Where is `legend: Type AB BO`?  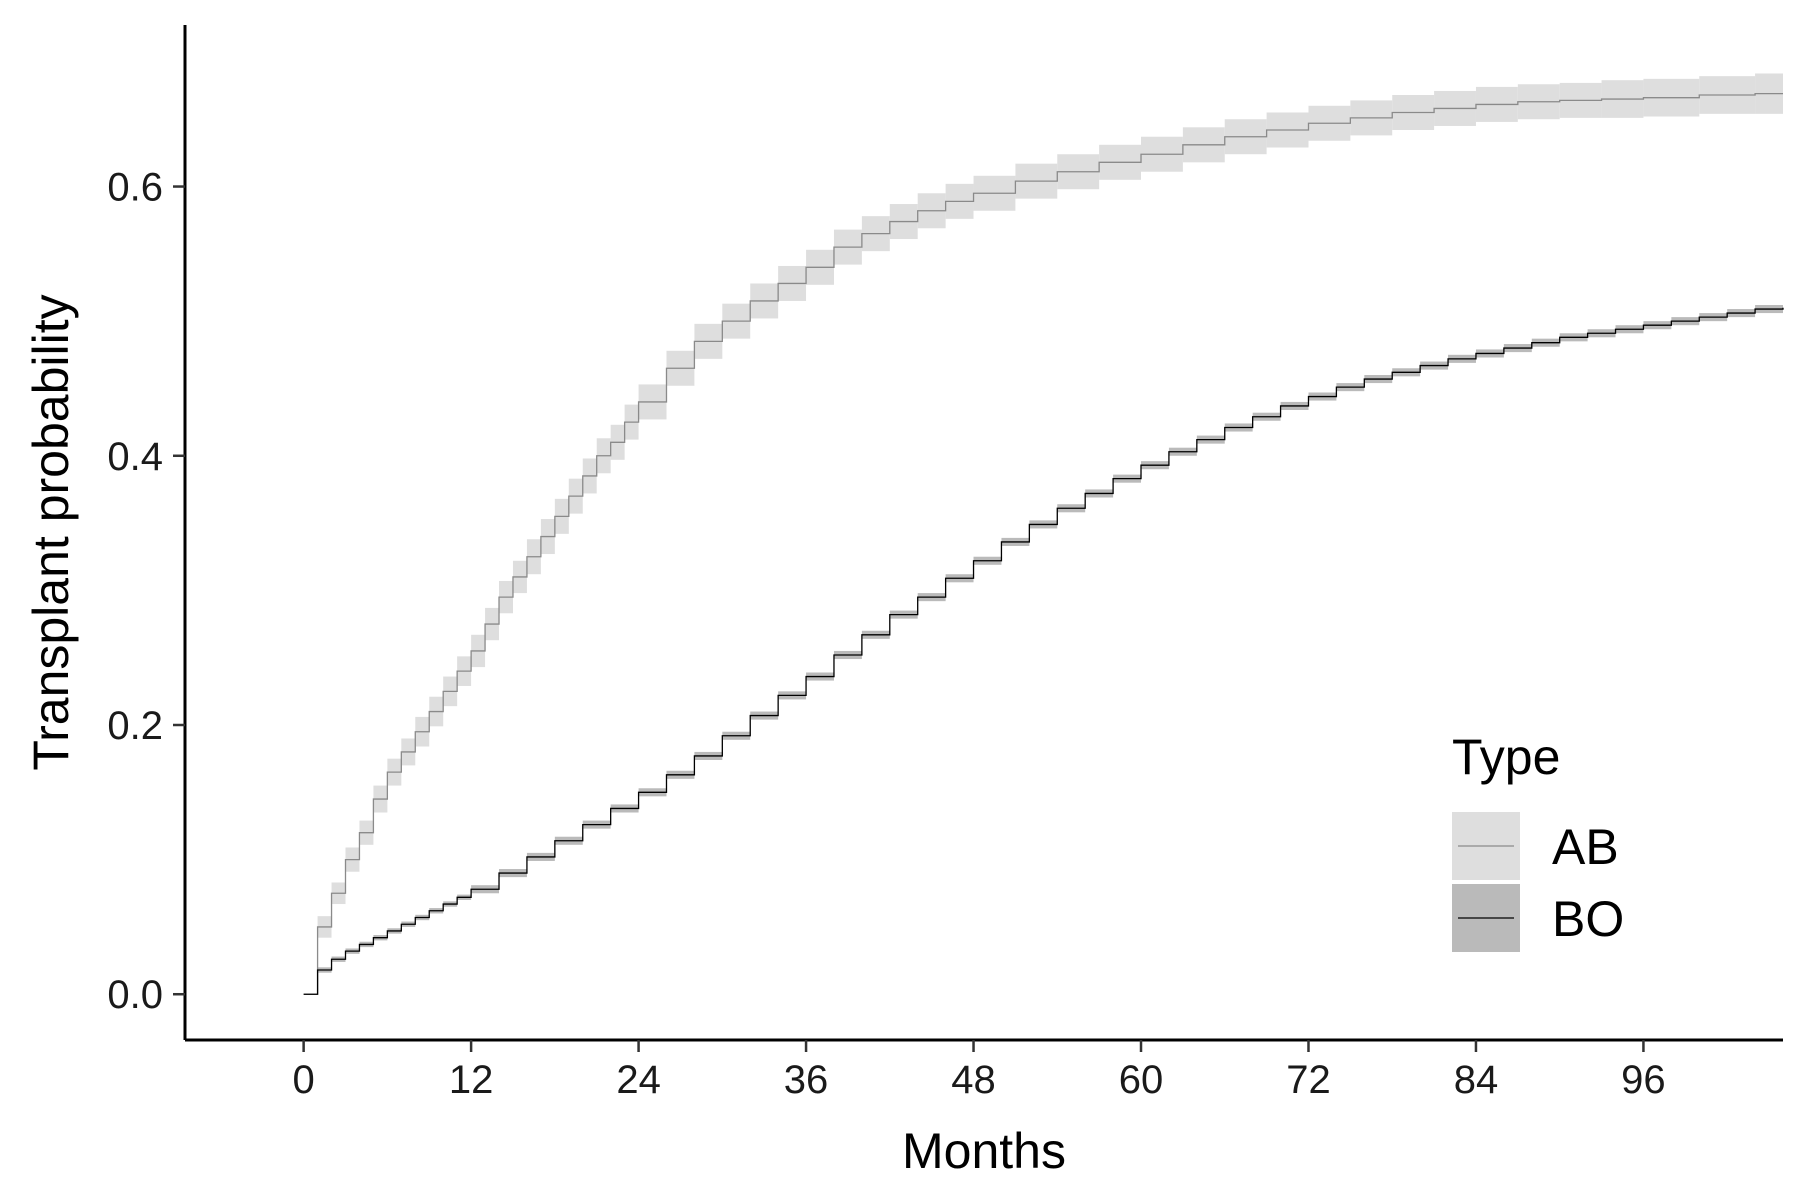 legend: Type AB BO is located at coordinates (1538, 840).